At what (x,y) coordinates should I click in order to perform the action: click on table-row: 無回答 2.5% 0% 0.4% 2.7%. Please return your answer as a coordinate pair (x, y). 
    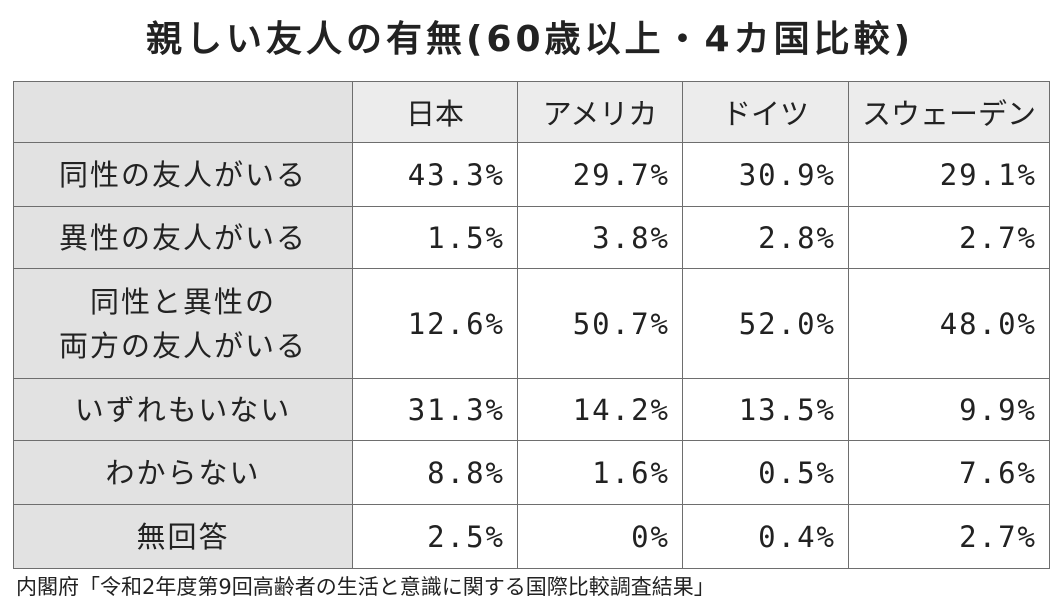
    Looking at the image, I should click on (531, 536).